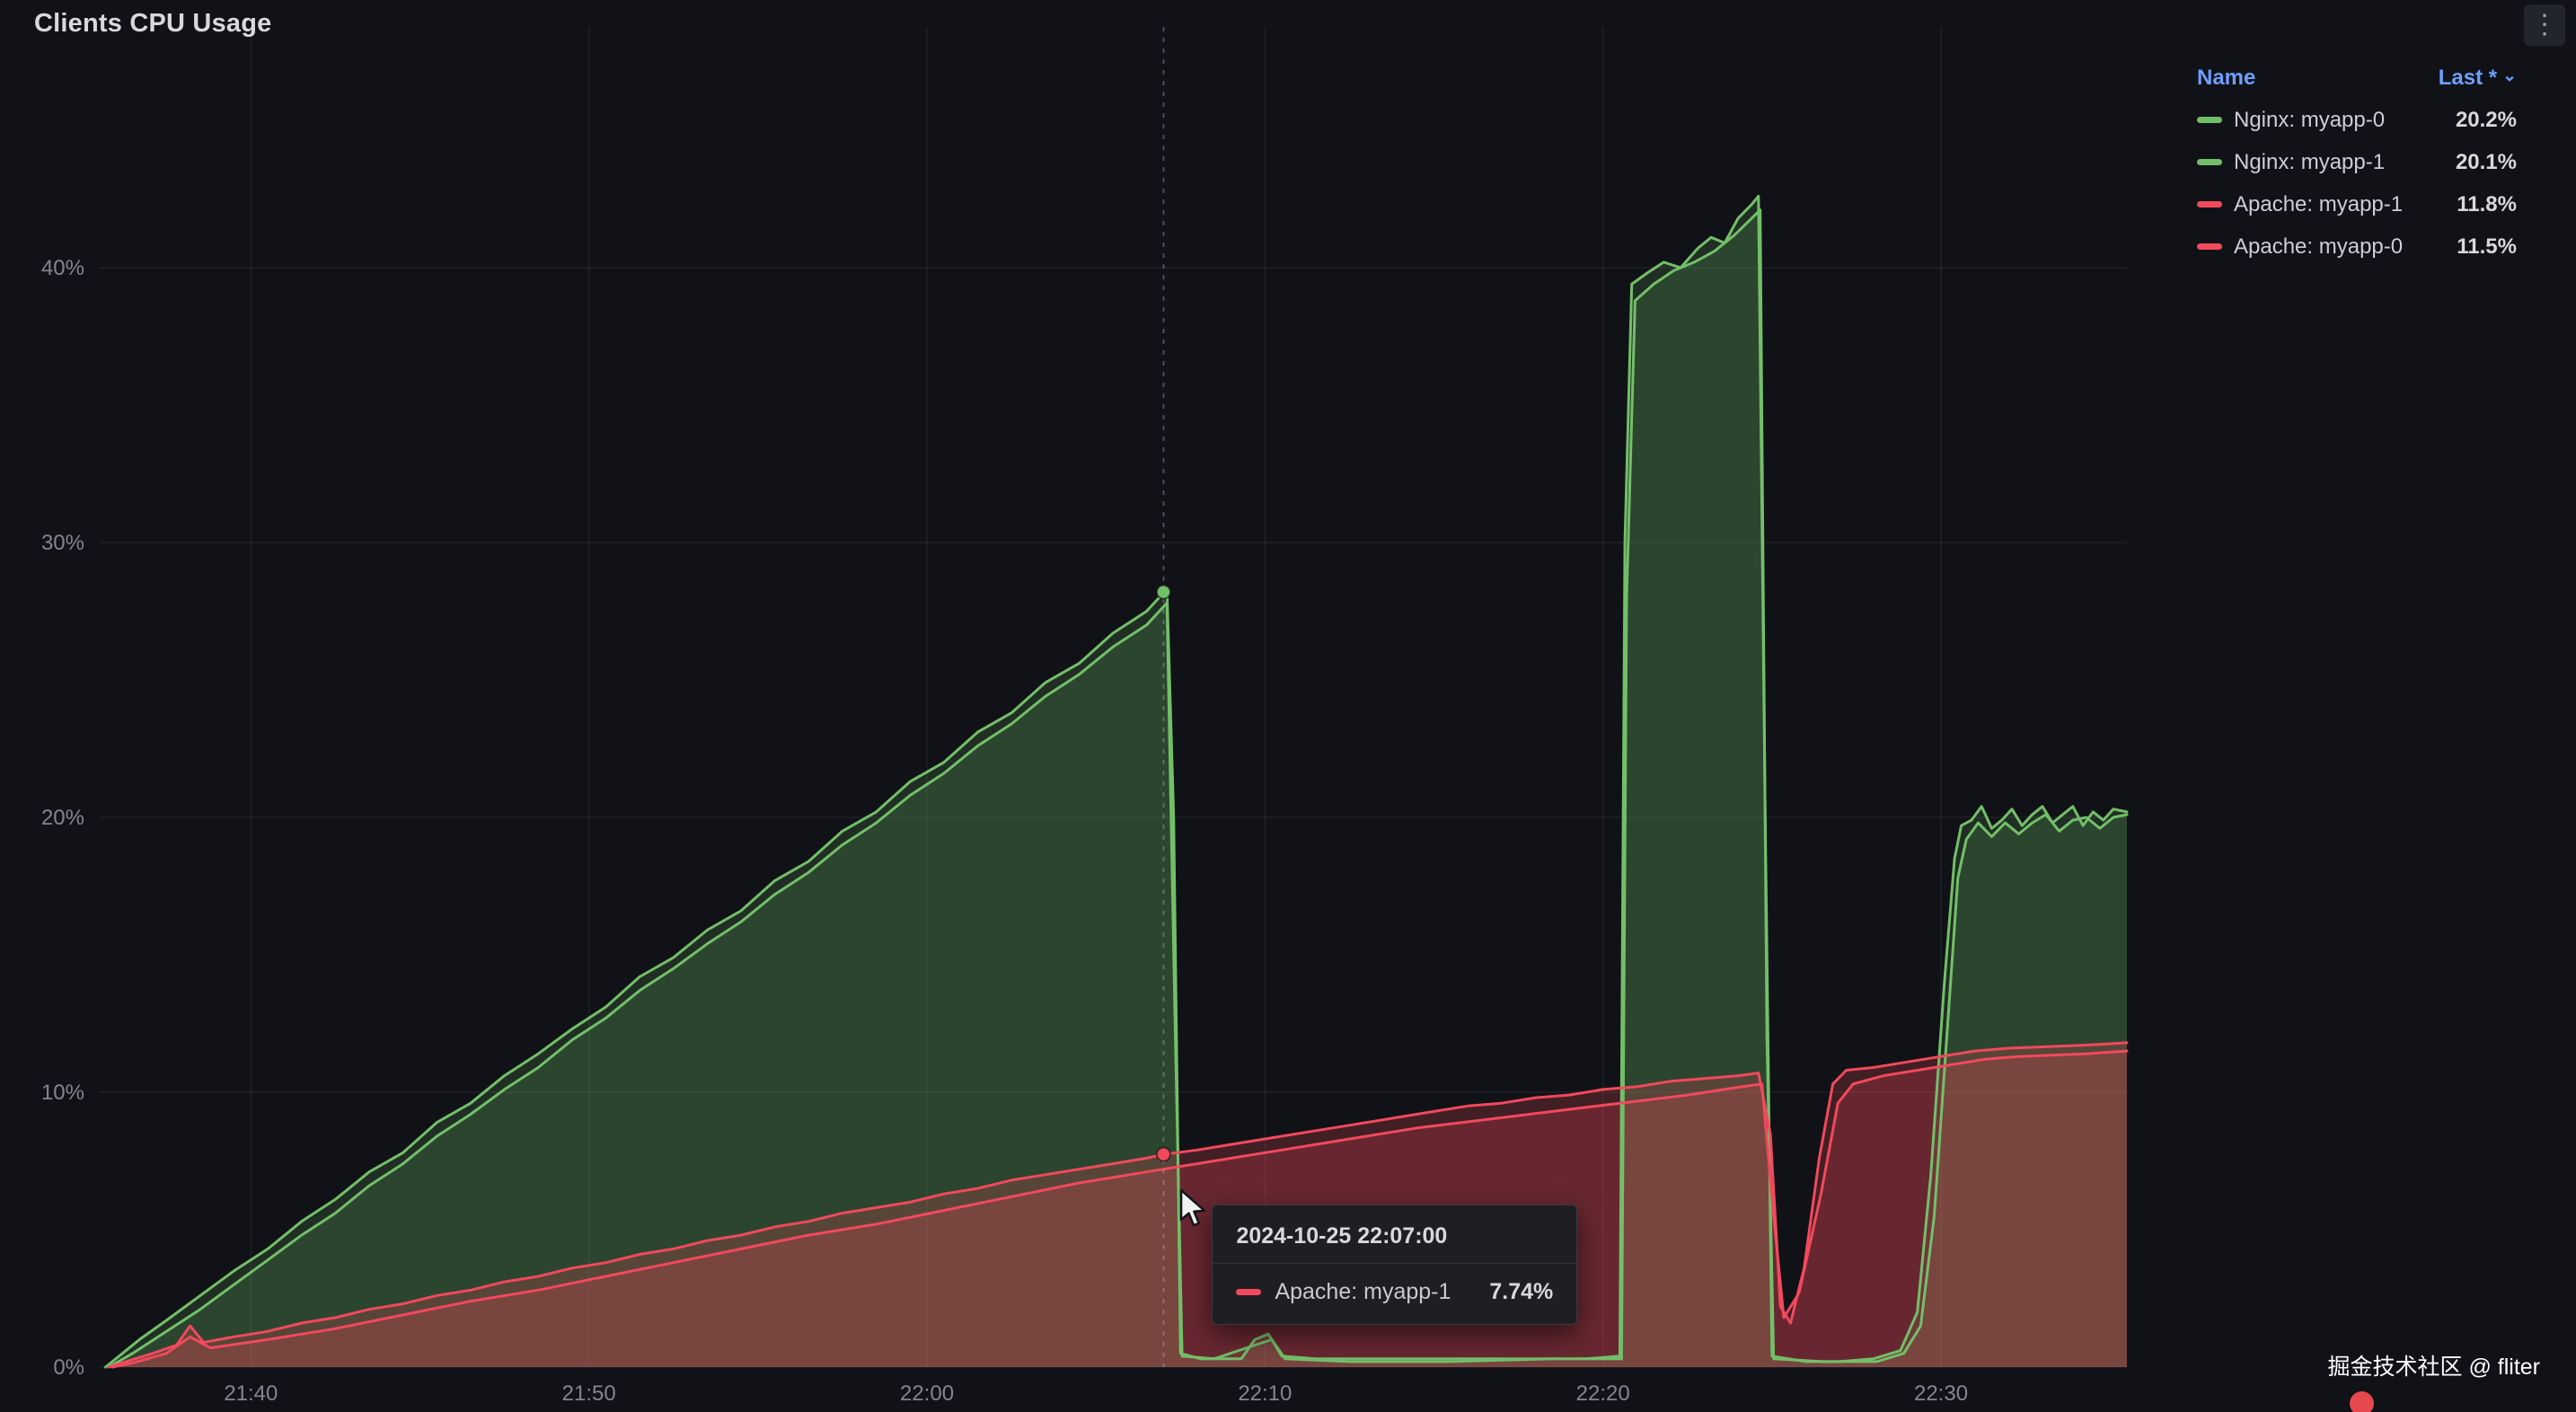 The image size is (2576, 1412). Describe the element at coordinates (589, 1393) in the screenshot. I see `svg-text: 21:50` at that location.